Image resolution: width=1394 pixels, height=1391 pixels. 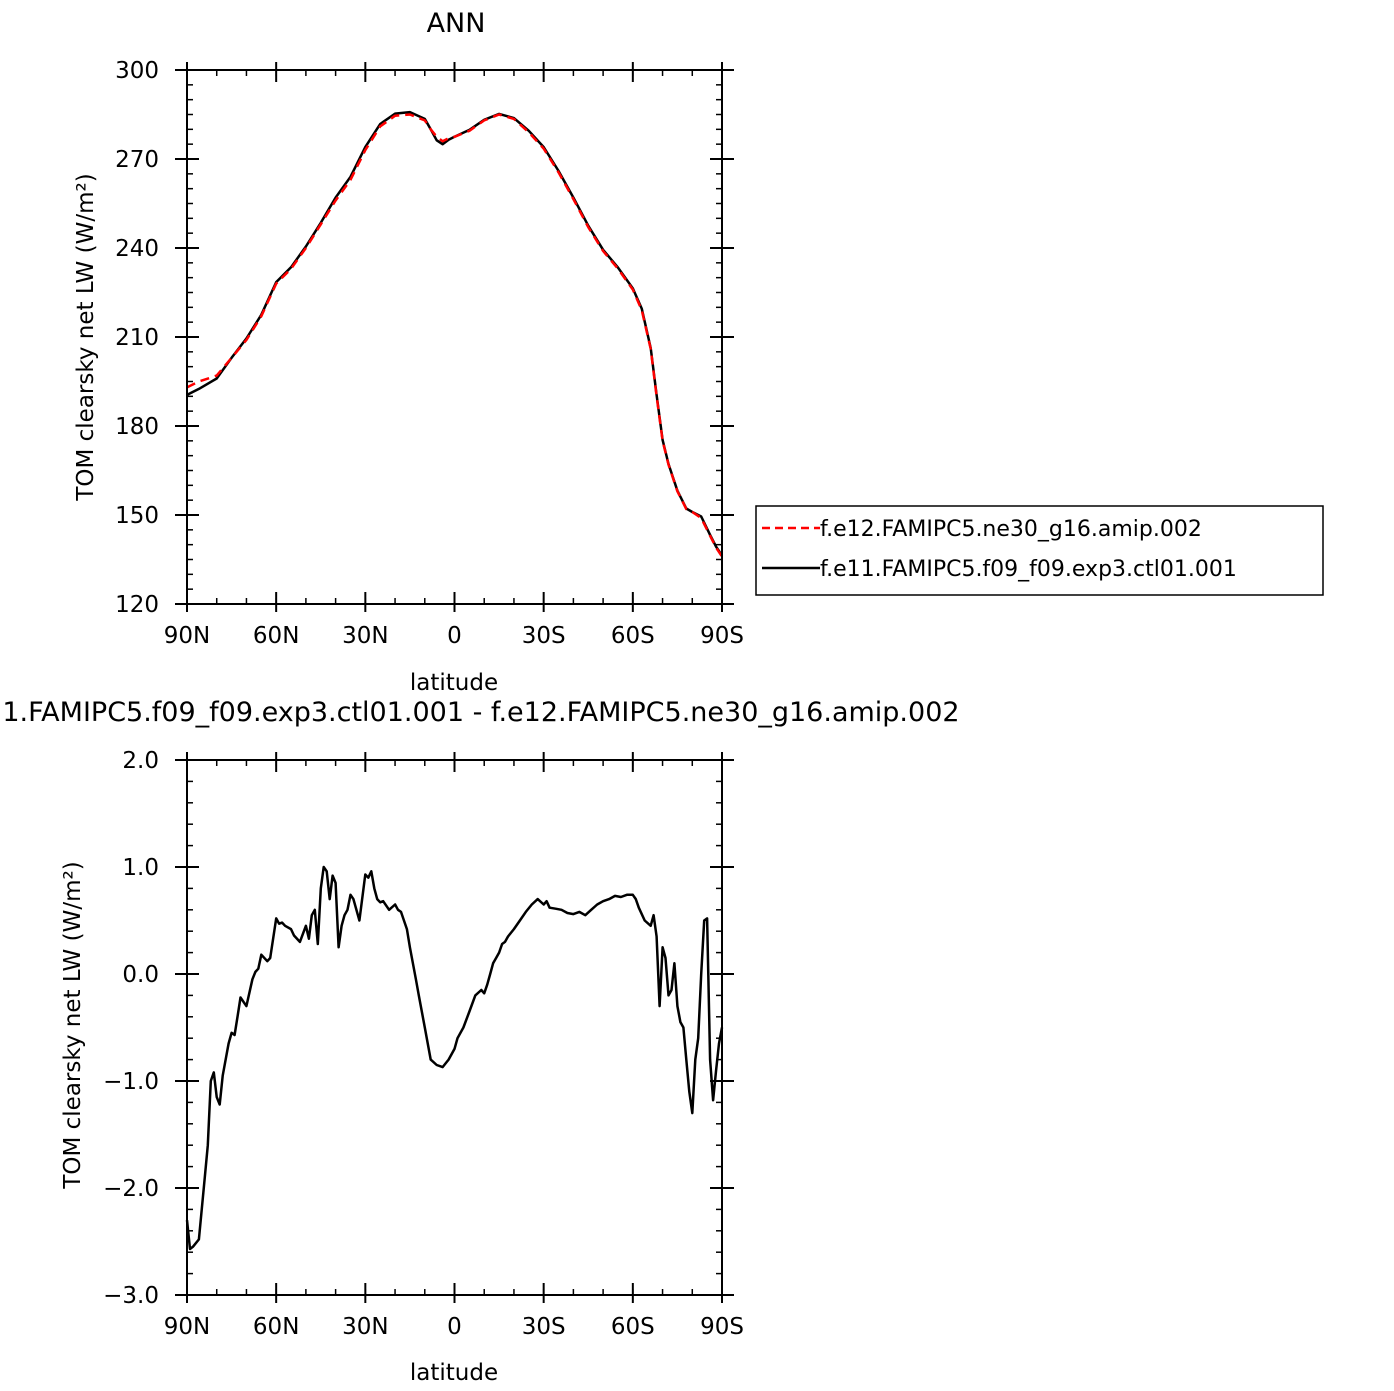 I want to click on bottom-x-tick-label: 60N, so click(x=276, y=1327).